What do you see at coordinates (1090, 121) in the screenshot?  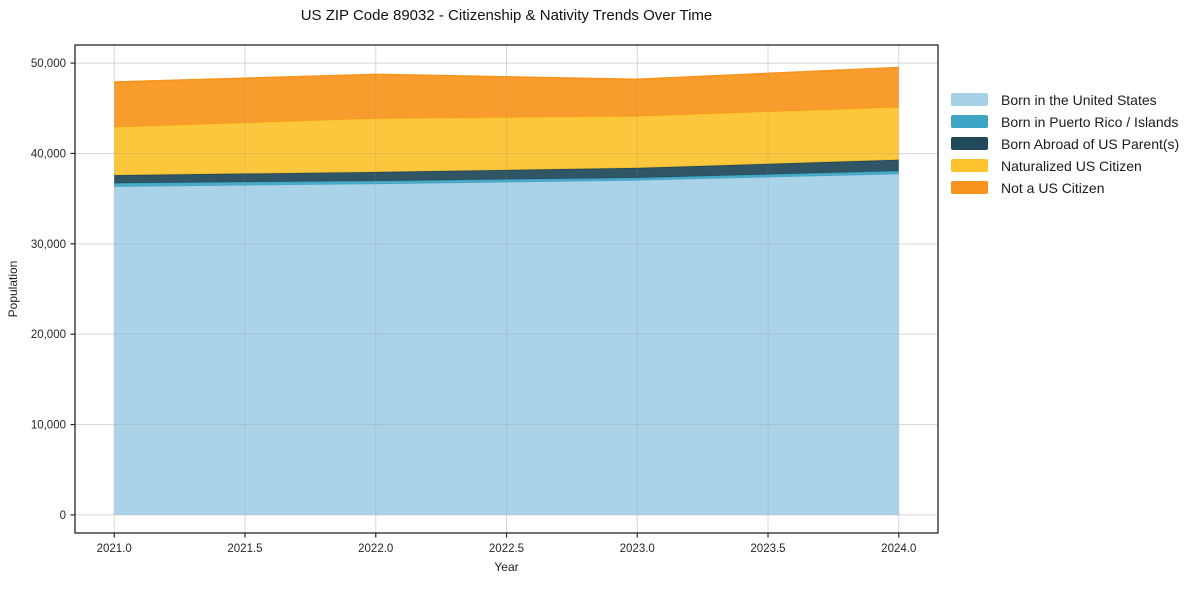 I see `legend-label: Born in Puerto Rico / Islands` at bounding box center [1090, 121].